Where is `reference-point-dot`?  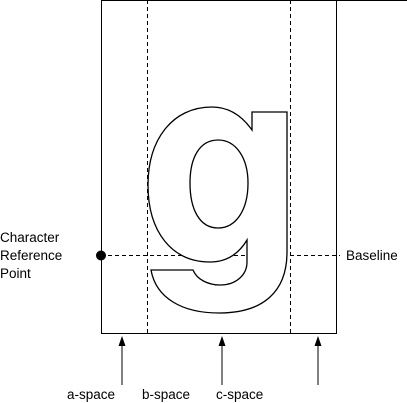
reference-point-dot is located at coordinates (101, 255).